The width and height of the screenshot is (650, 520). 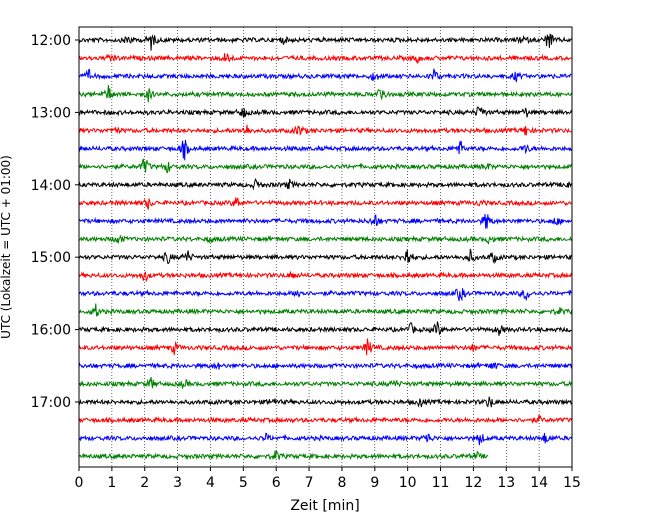 I want to click on x-axis-label: Zeit [min], so click(x=324, y=506).